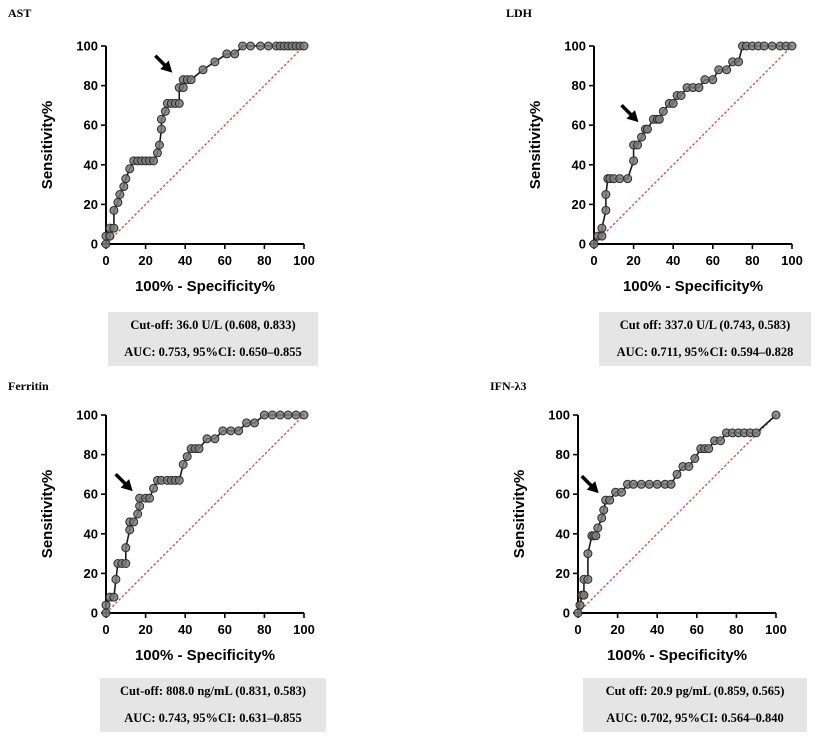 The height and width of the screenshot is (746, 829). I want to click on ifn-lambda3-y-tick-label: 0, so click(566, 613).